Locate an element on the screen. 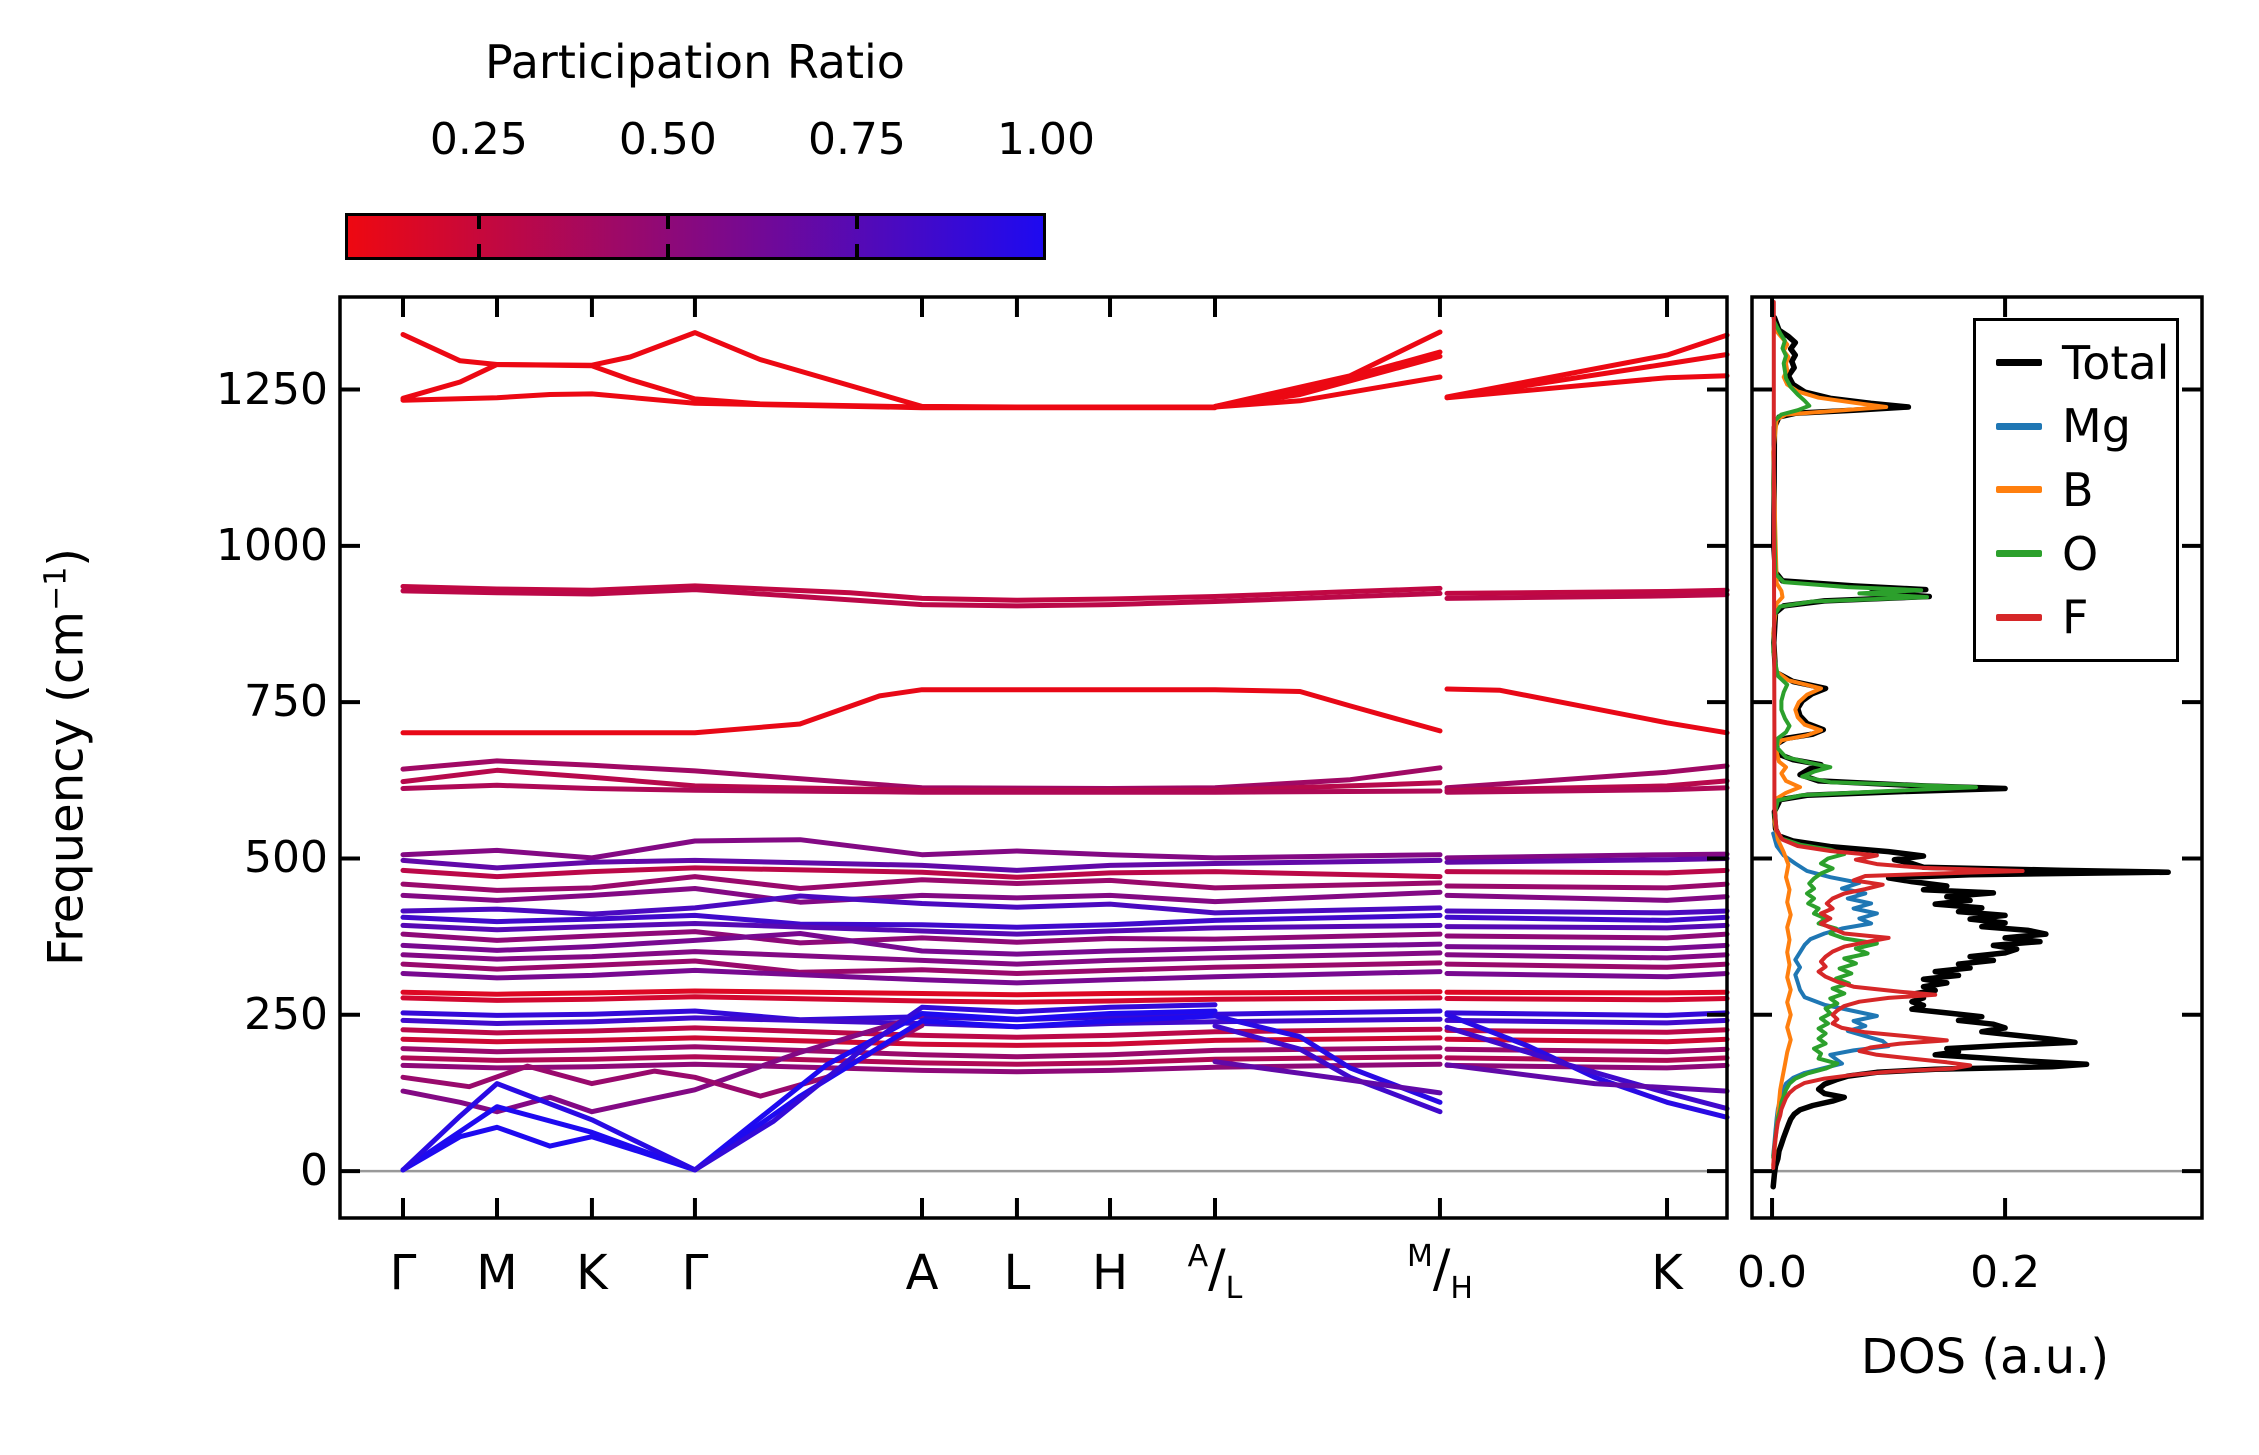 The width and height of the screenshot is (2259, 1455). dos-curve-f is located at coordinates (1898, 735).